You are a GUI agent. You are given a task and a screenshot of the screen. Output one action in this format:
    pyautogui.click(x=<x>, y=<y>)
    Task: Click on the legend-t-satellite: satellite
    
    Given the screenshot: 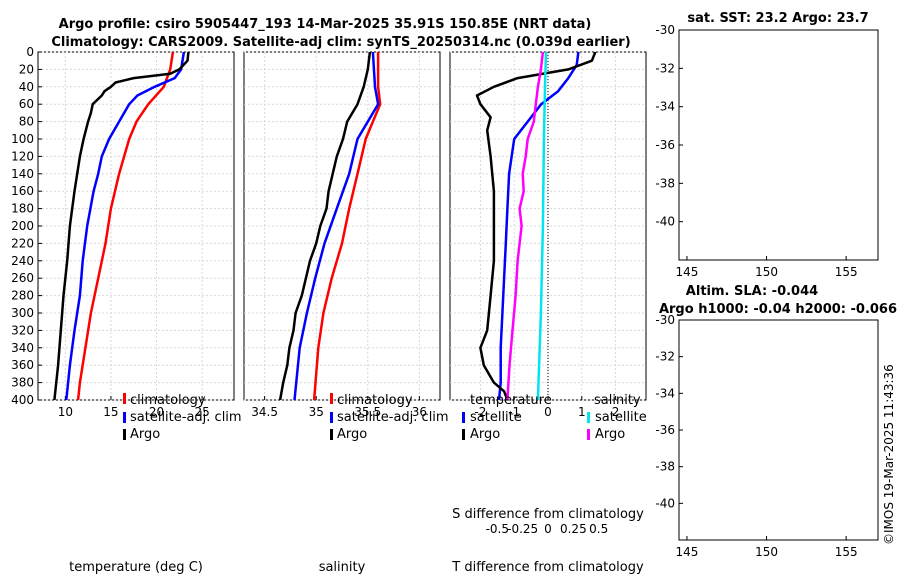 What is the action you would take?
    pyautogui.click(x=496, y=417)
    